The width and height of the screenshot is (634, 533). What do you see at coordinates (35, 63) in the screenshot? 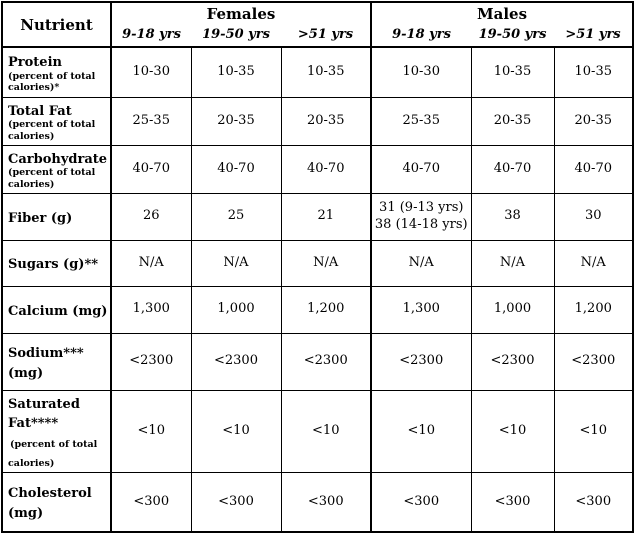
I see `row-label: Protein` at bounding box center [35, 63].